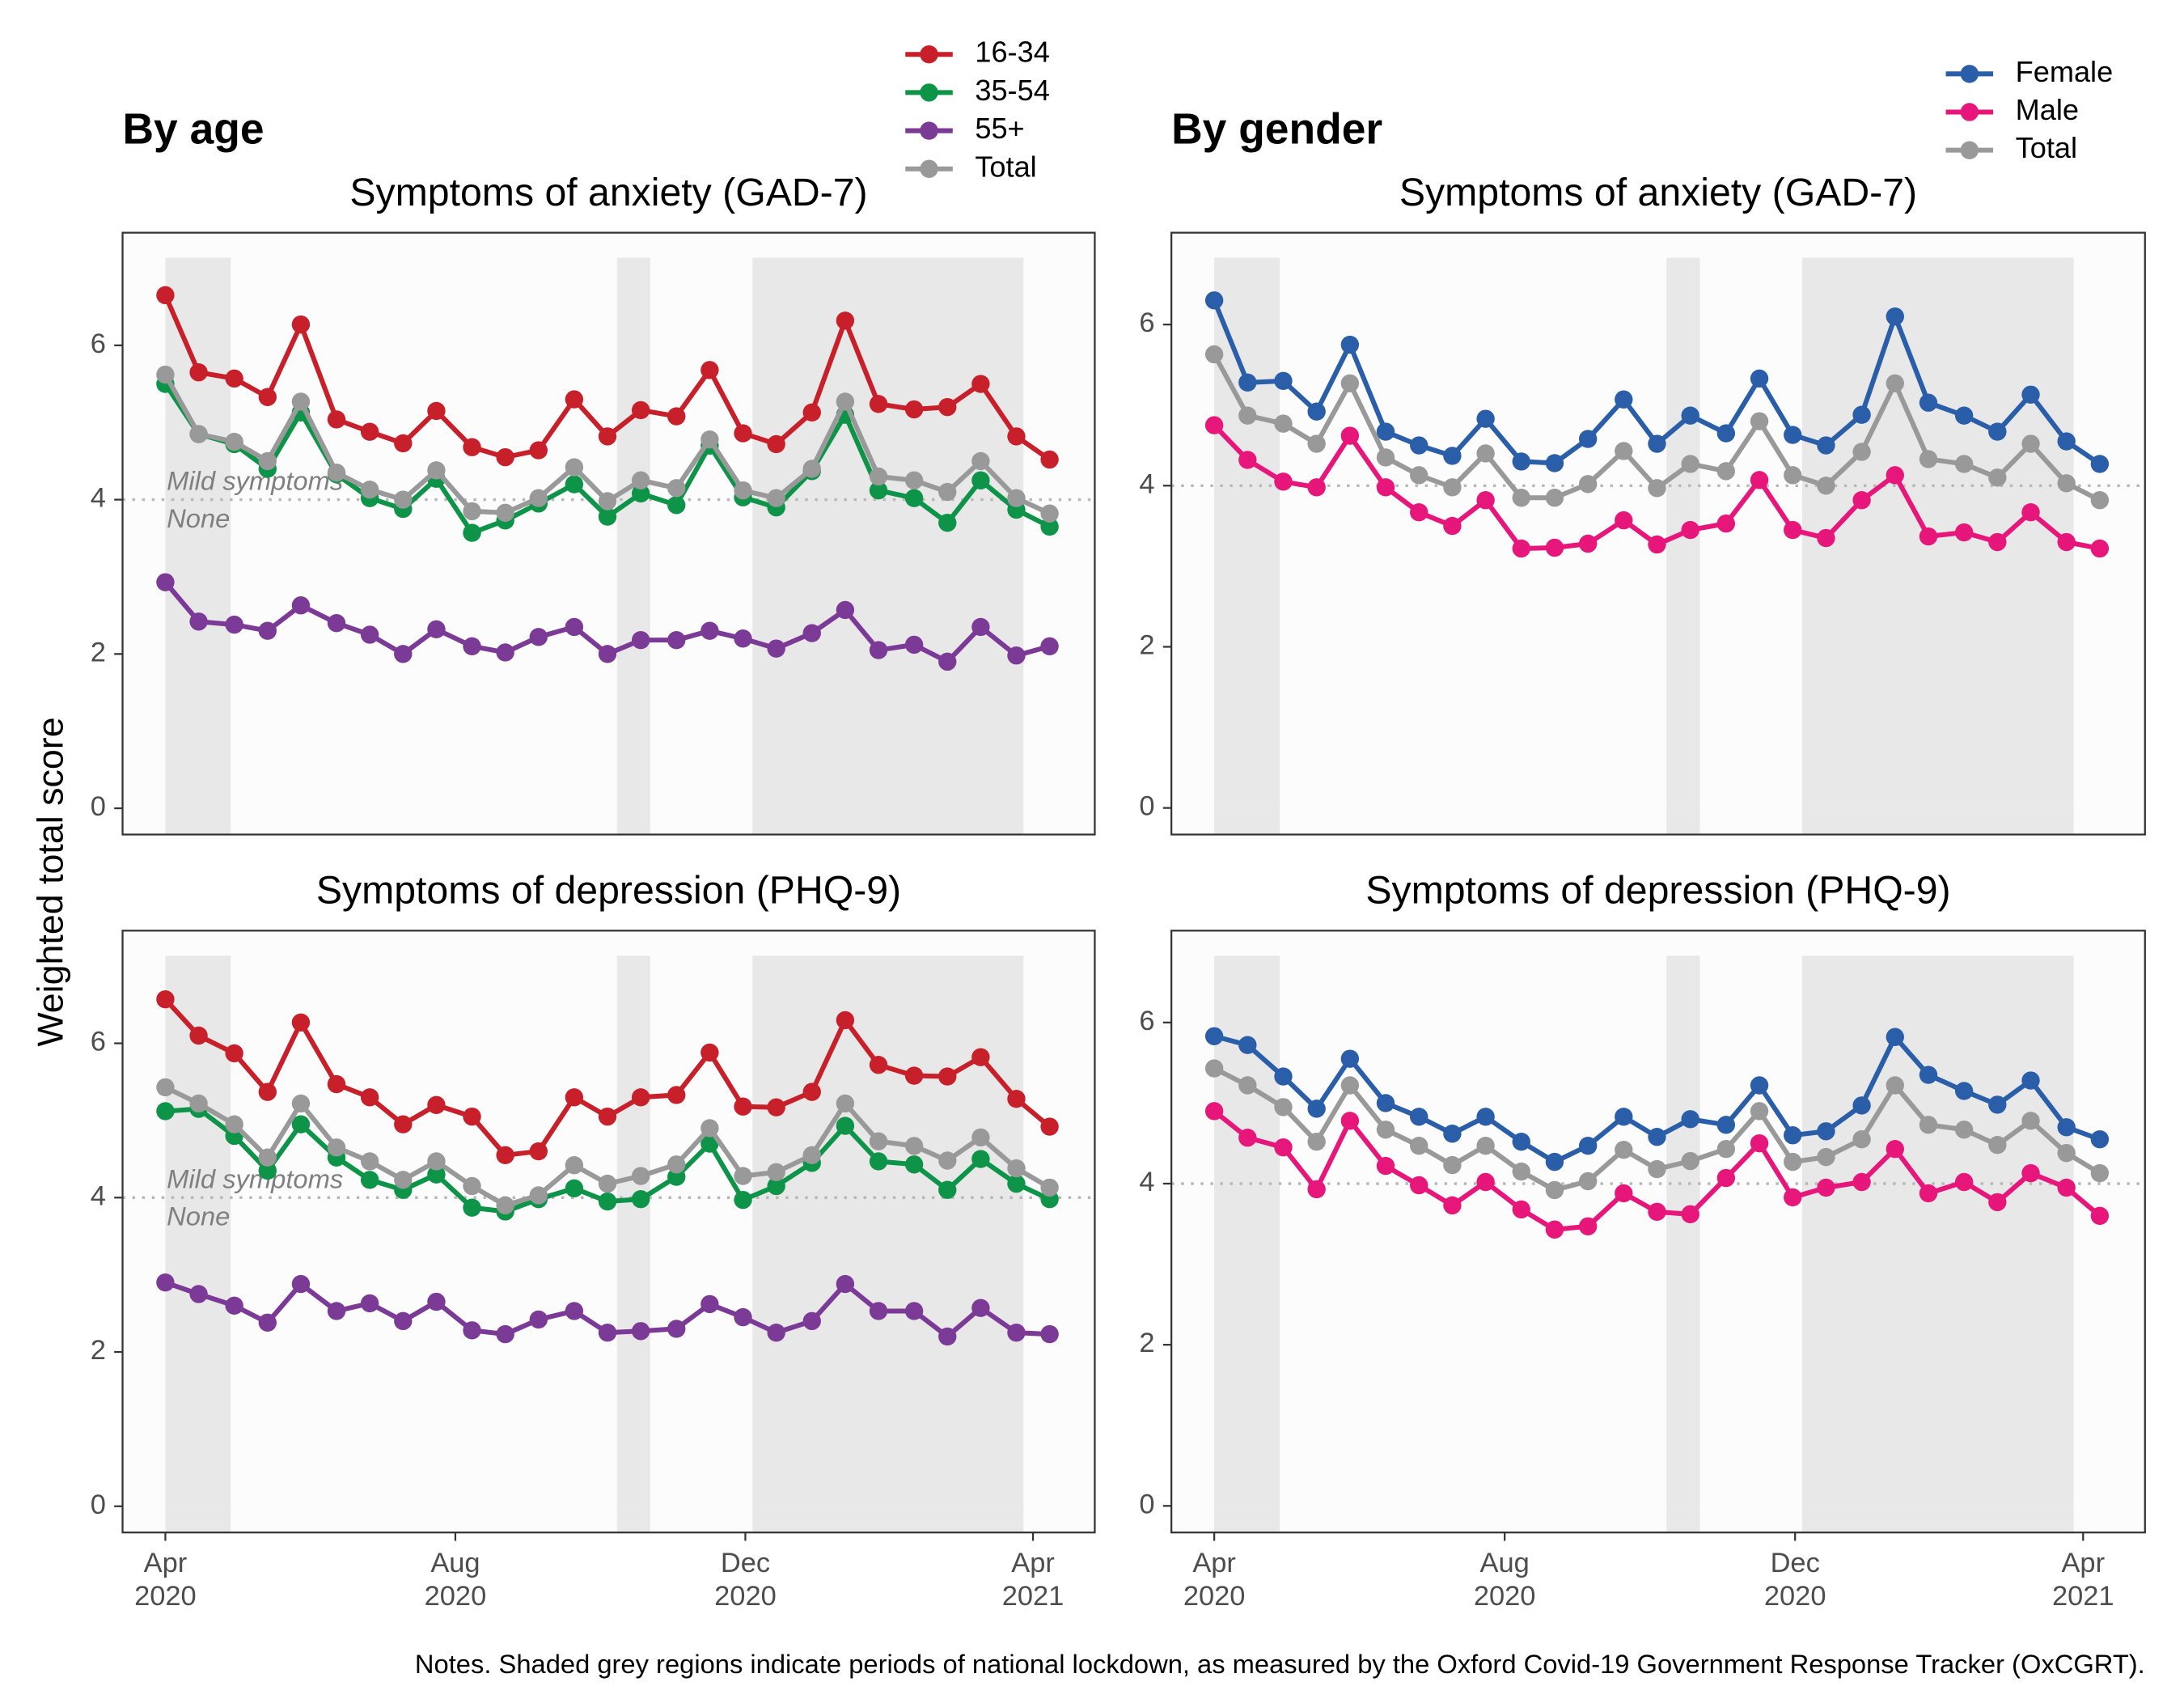 This screenshot has width=2184, height=1699. I want to click on x-tick-sublabel: 2020, so click(165, 1596).